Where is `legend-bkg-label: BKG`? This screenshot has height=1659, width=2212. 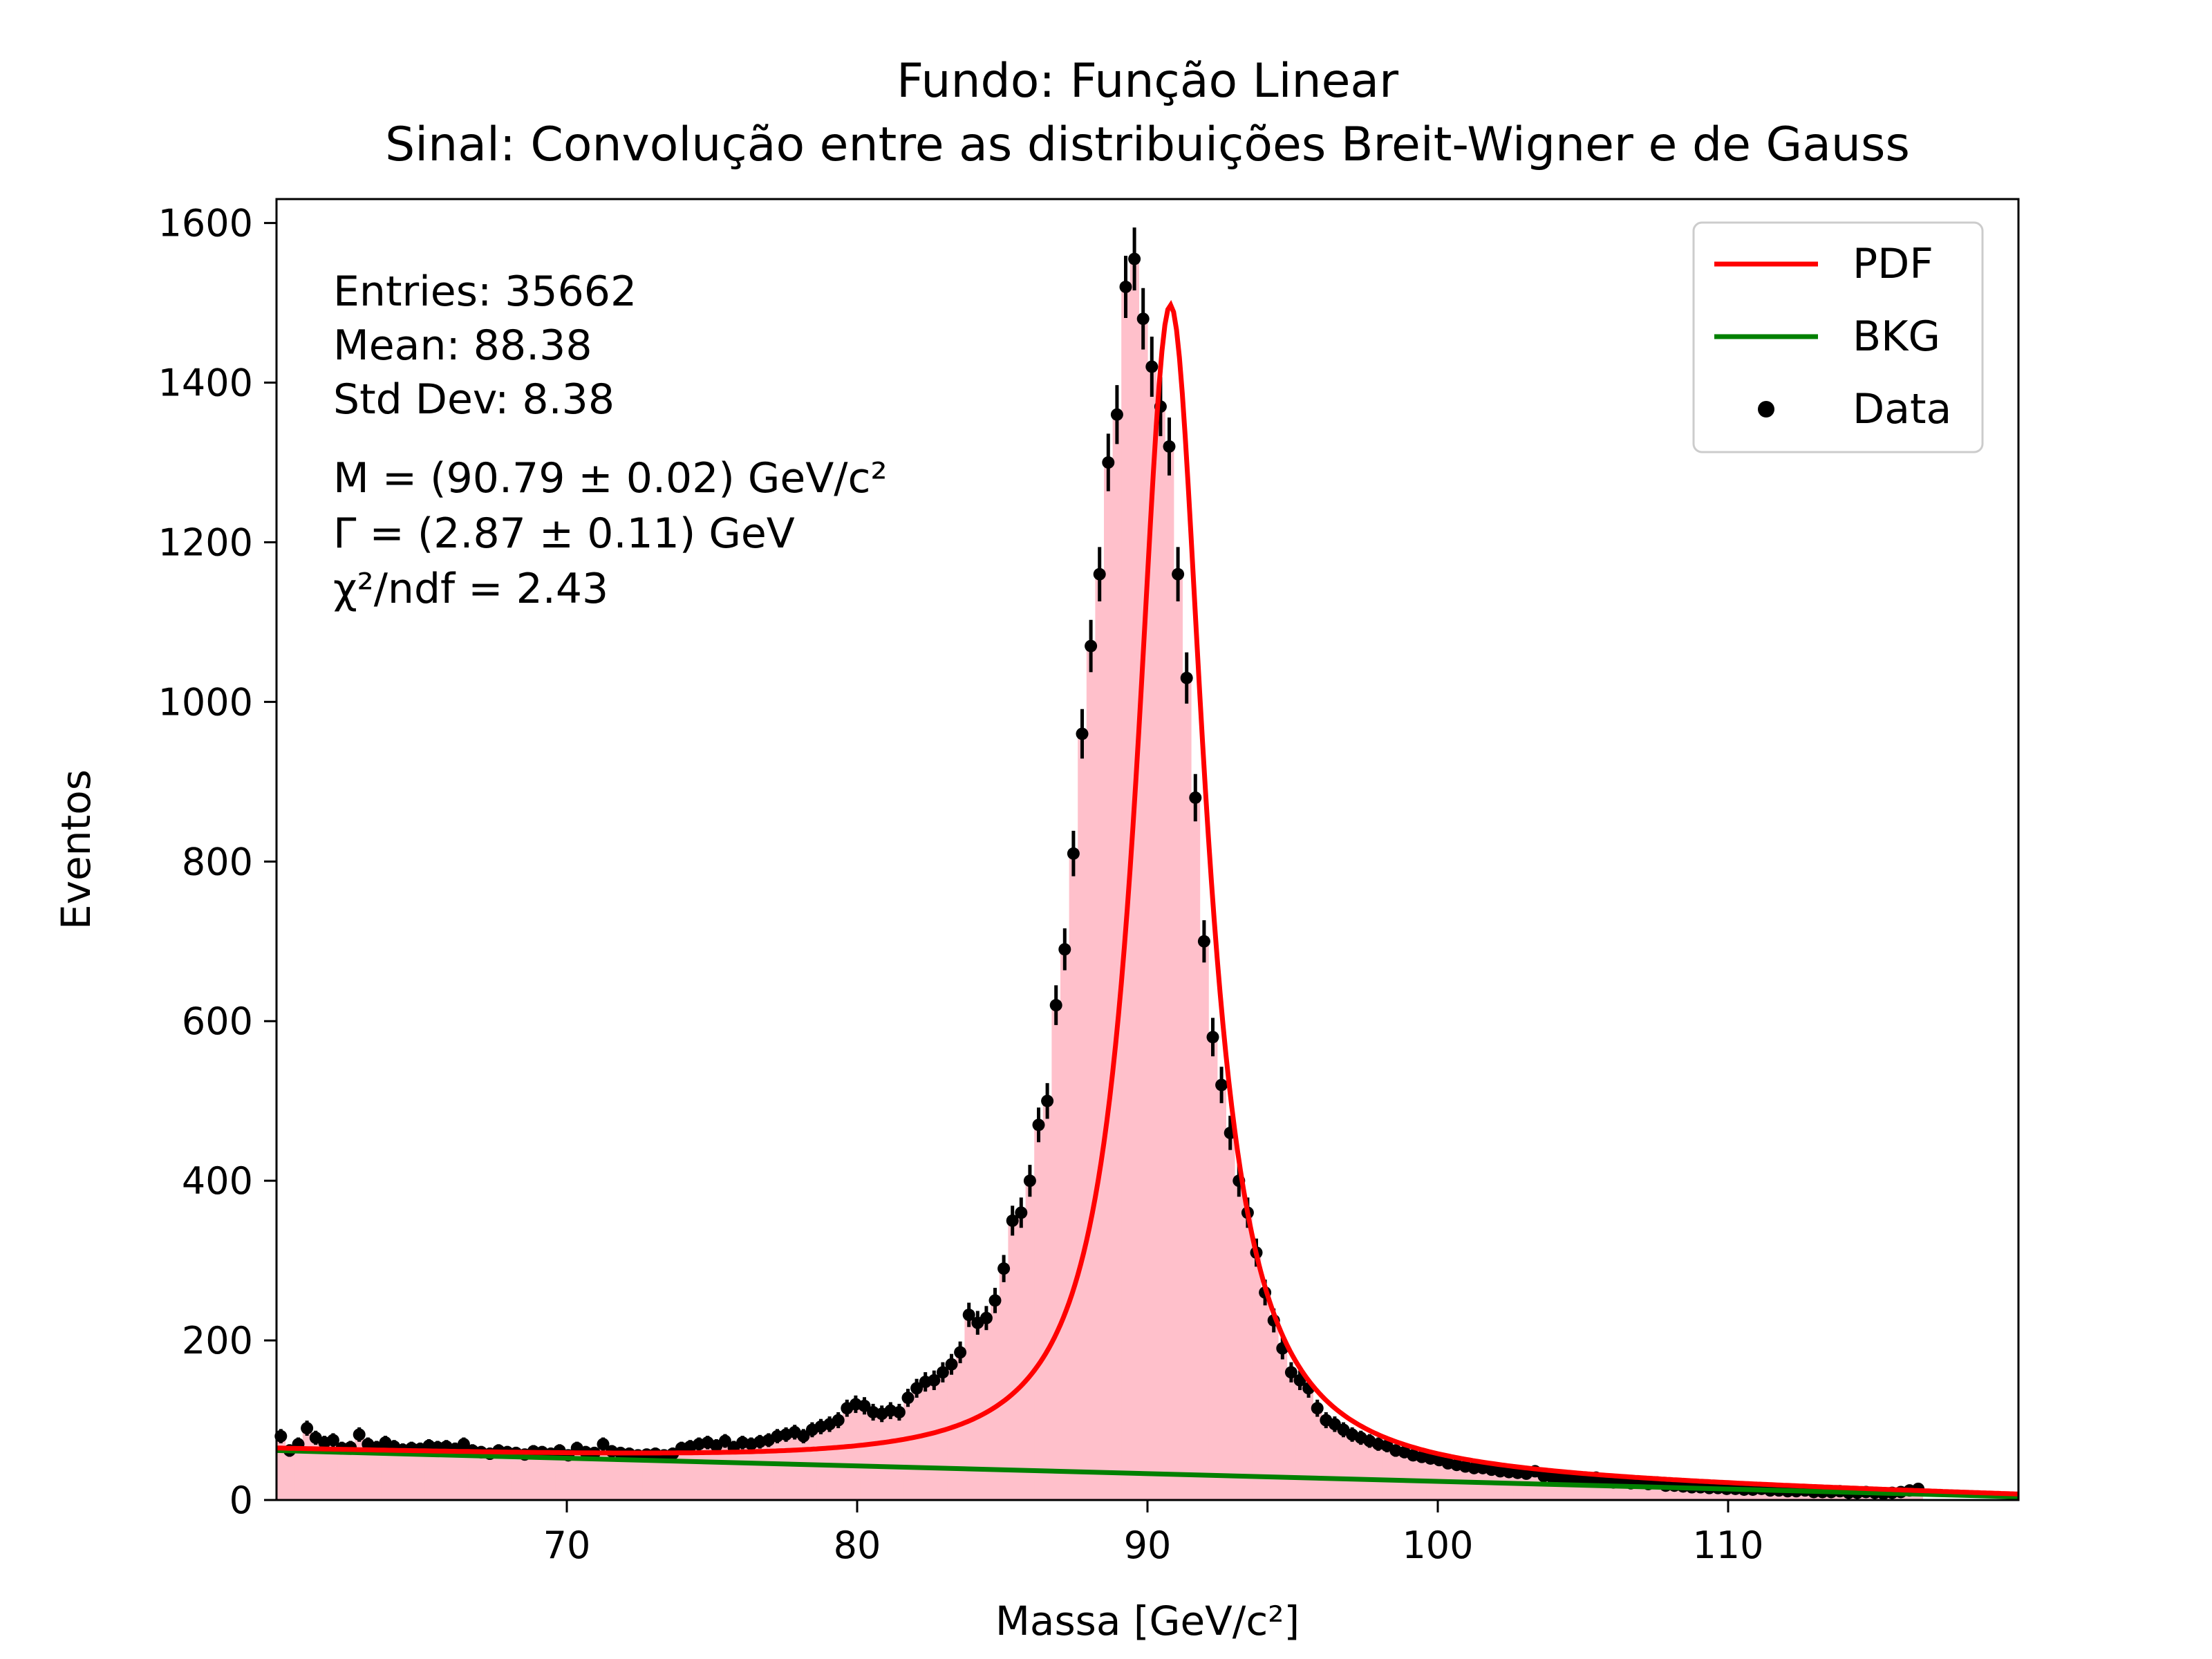
legend-bkg-label: BKG is located at coordinates (1896, 337).